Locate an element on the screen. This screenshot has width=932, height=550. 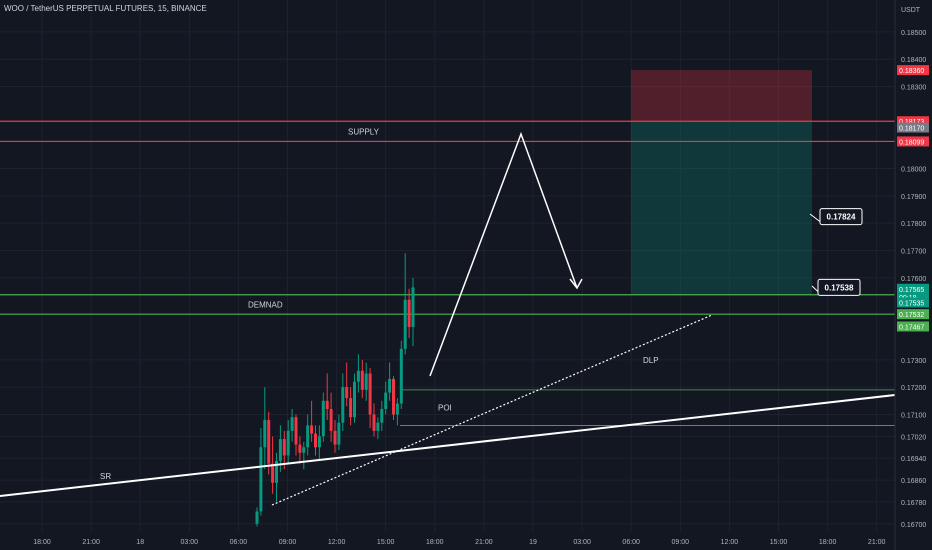
price-label-text: 0.17467 is located at coordinates (911, 327).